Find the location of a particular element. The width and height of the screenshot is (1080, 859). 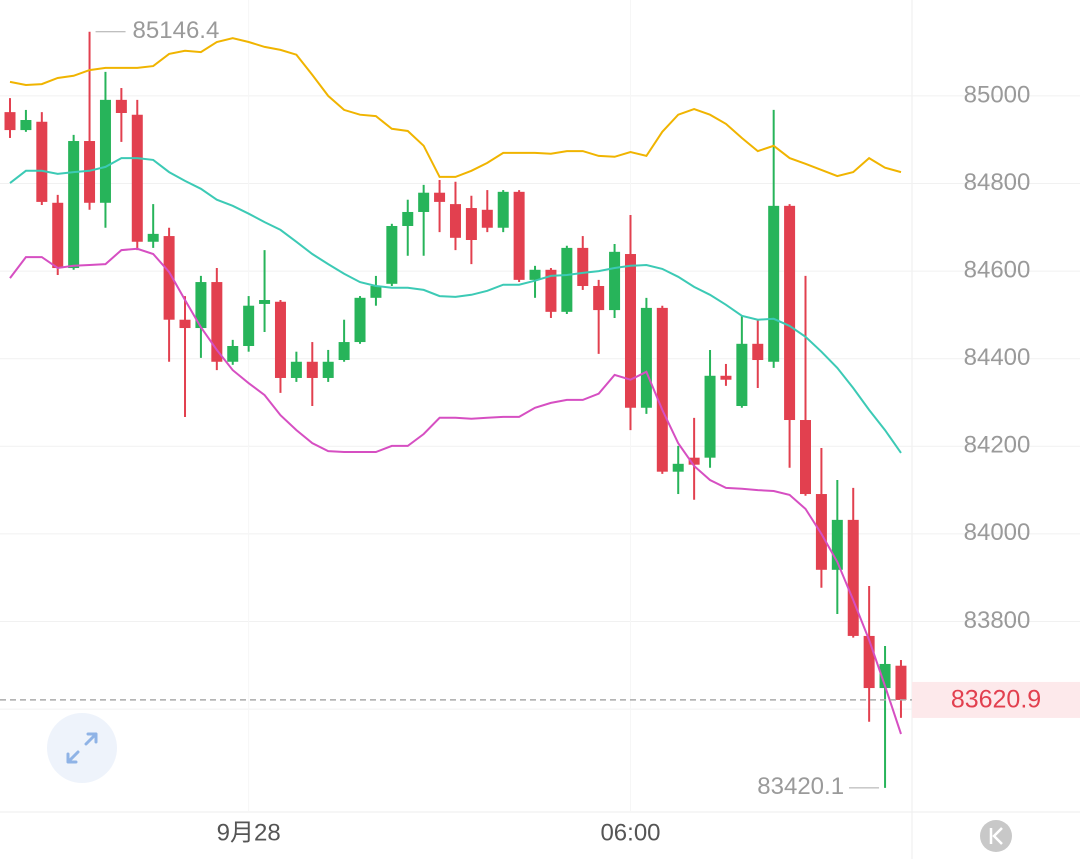

y-tick-label: 84800 is located at coordinates (997, 182).